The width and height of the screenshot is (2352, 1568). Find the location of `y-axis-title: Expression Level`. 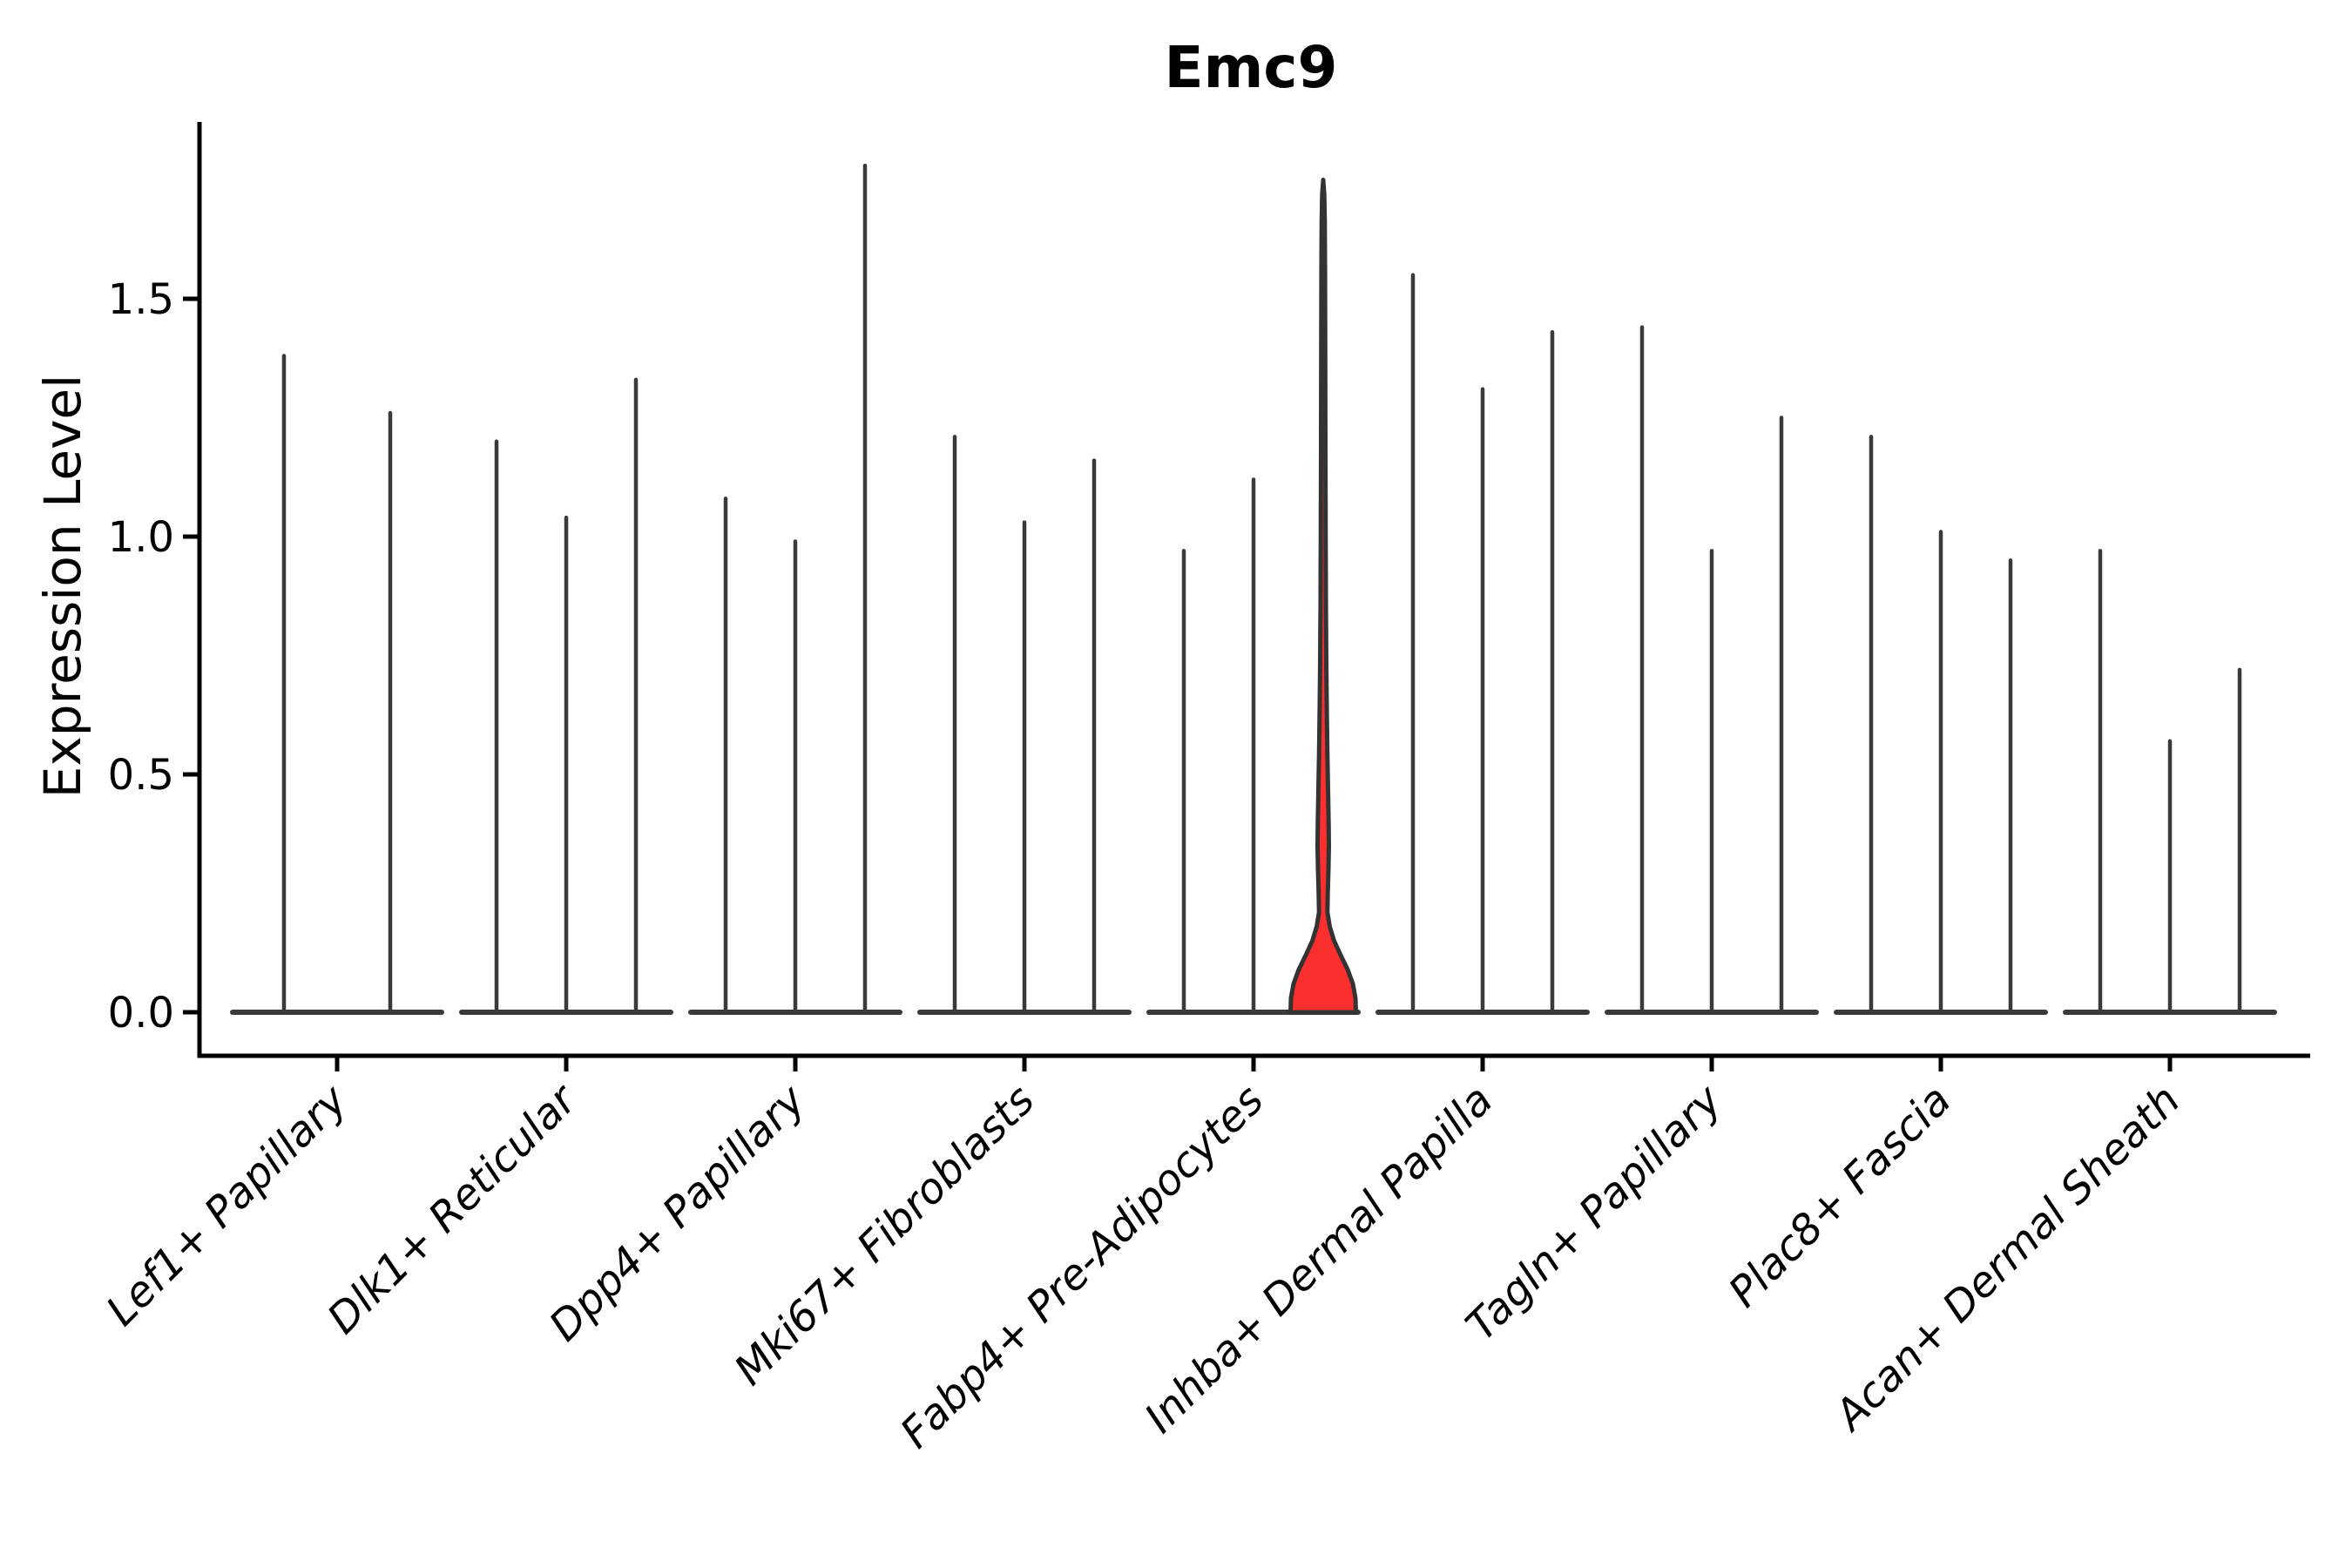

y-axis-title: Expression Level is located at coordinates (62, 586).